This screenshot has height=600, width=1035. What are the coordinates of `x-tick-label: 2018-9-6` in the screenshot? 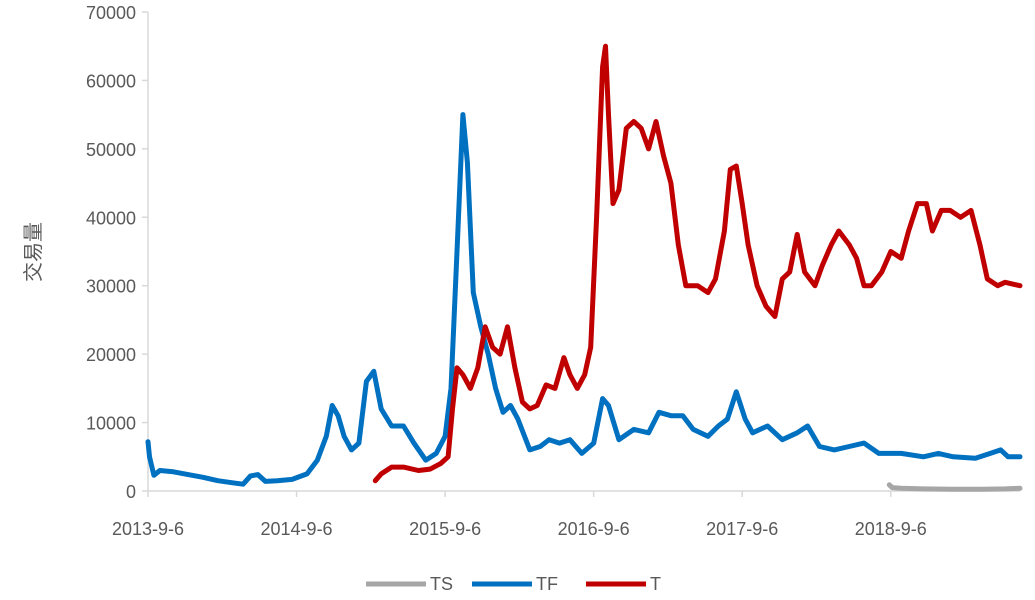 It's located at (891, 529).